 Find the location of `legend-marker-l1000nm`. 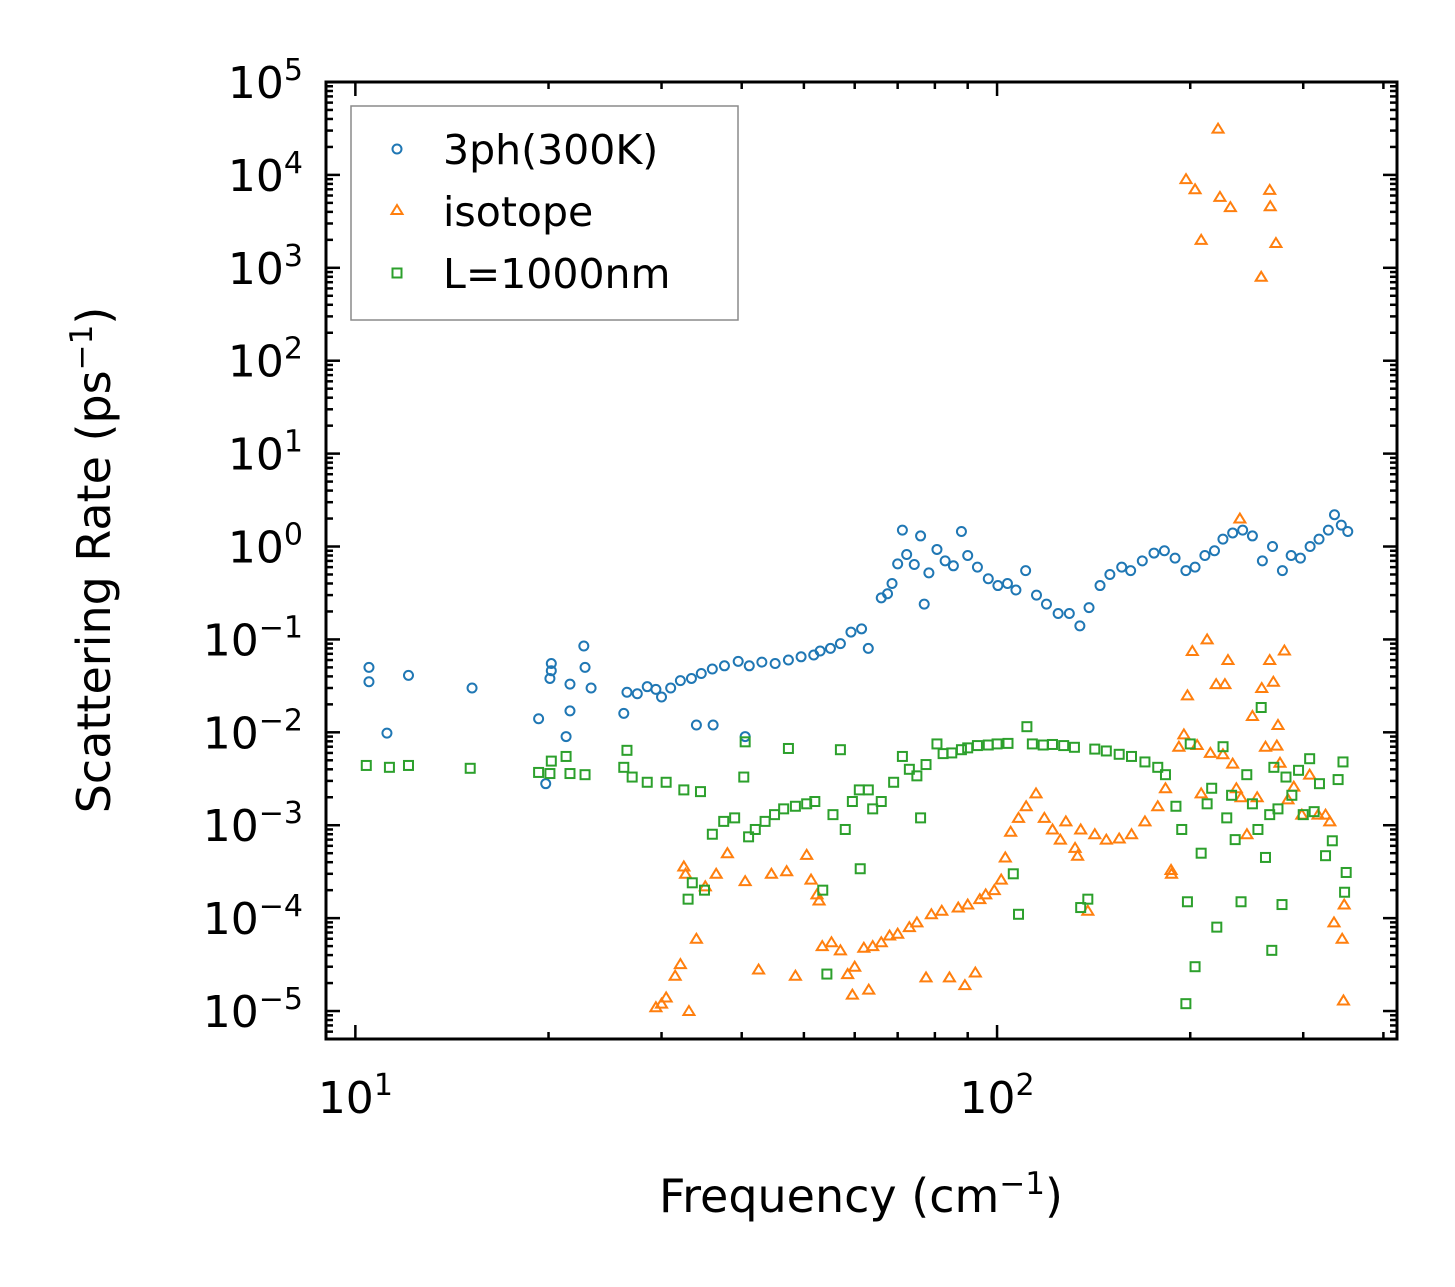

legend-marker-l1000nm is located at coordinates (397, 273).